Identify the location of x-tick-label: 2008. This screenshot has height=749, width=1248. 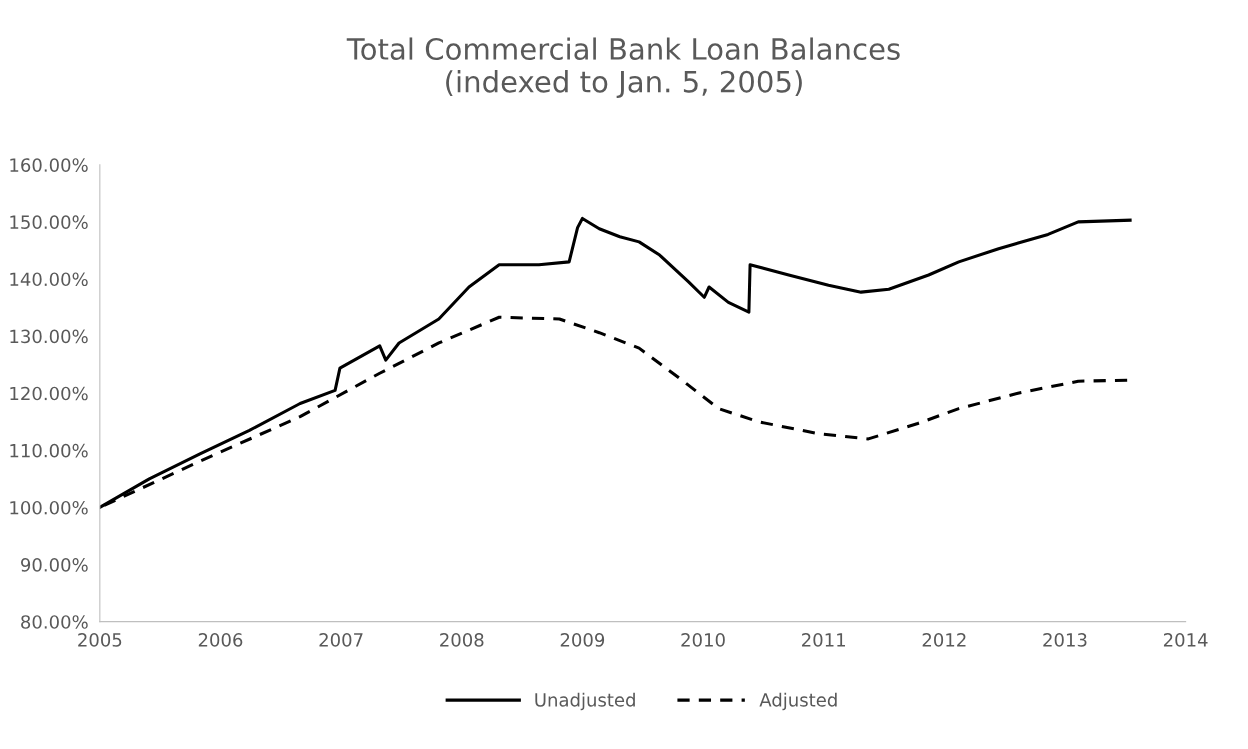
(462, 640).